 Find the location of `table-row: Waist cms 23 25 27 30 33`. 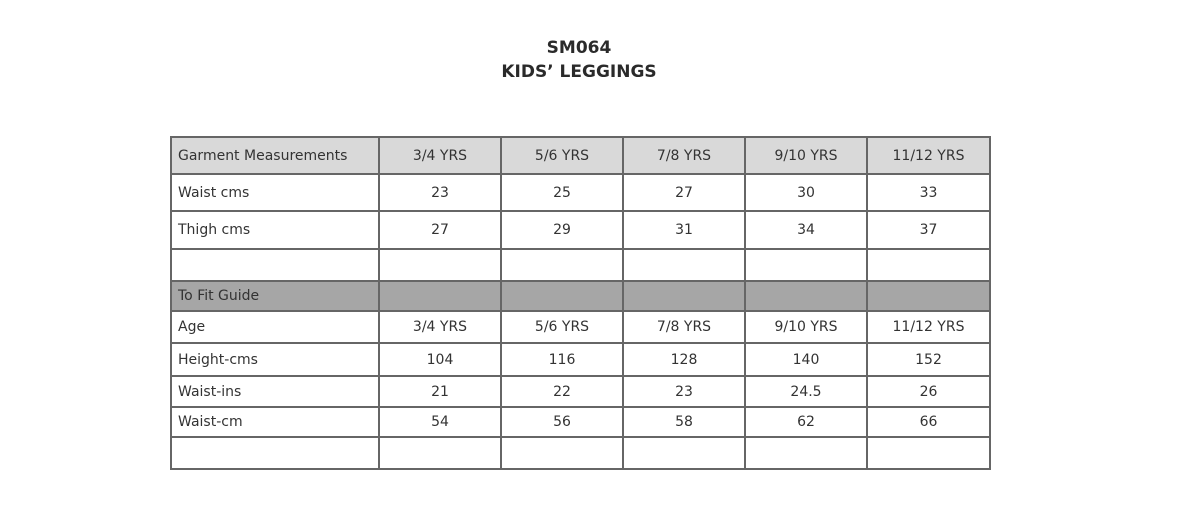

table-row: Waist cms 23 25 27 30 33 is located at coordinates (580, 192).